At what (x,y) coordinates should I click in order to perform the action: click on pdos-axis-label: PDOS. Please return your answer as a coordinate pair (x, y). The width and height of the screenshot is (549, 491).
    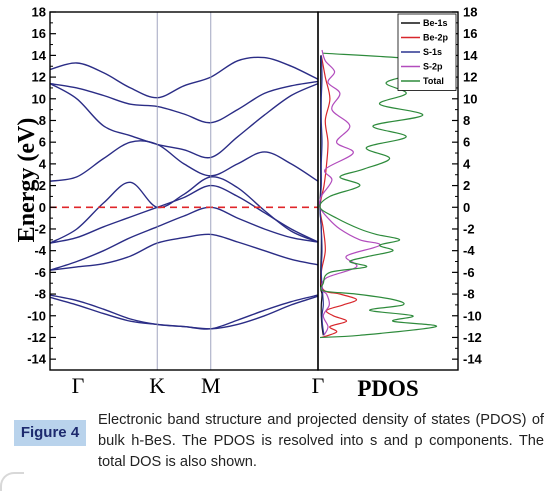
    Looking at the image, I should click on (387, 388).